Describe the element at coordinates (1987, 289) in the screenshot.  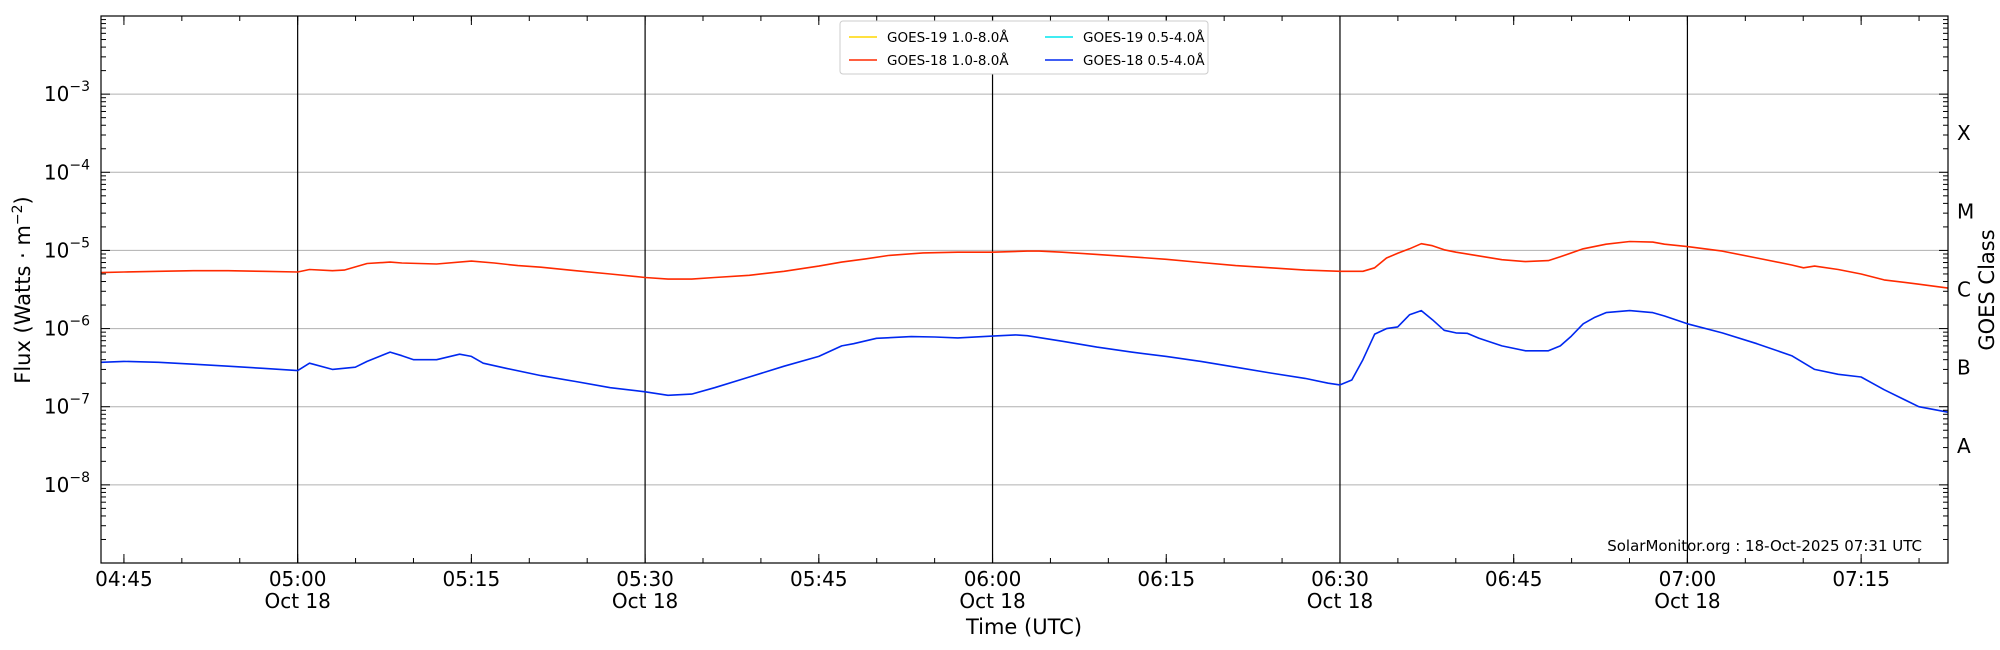
I see `y2-axis-title: GOES Class` at that location.